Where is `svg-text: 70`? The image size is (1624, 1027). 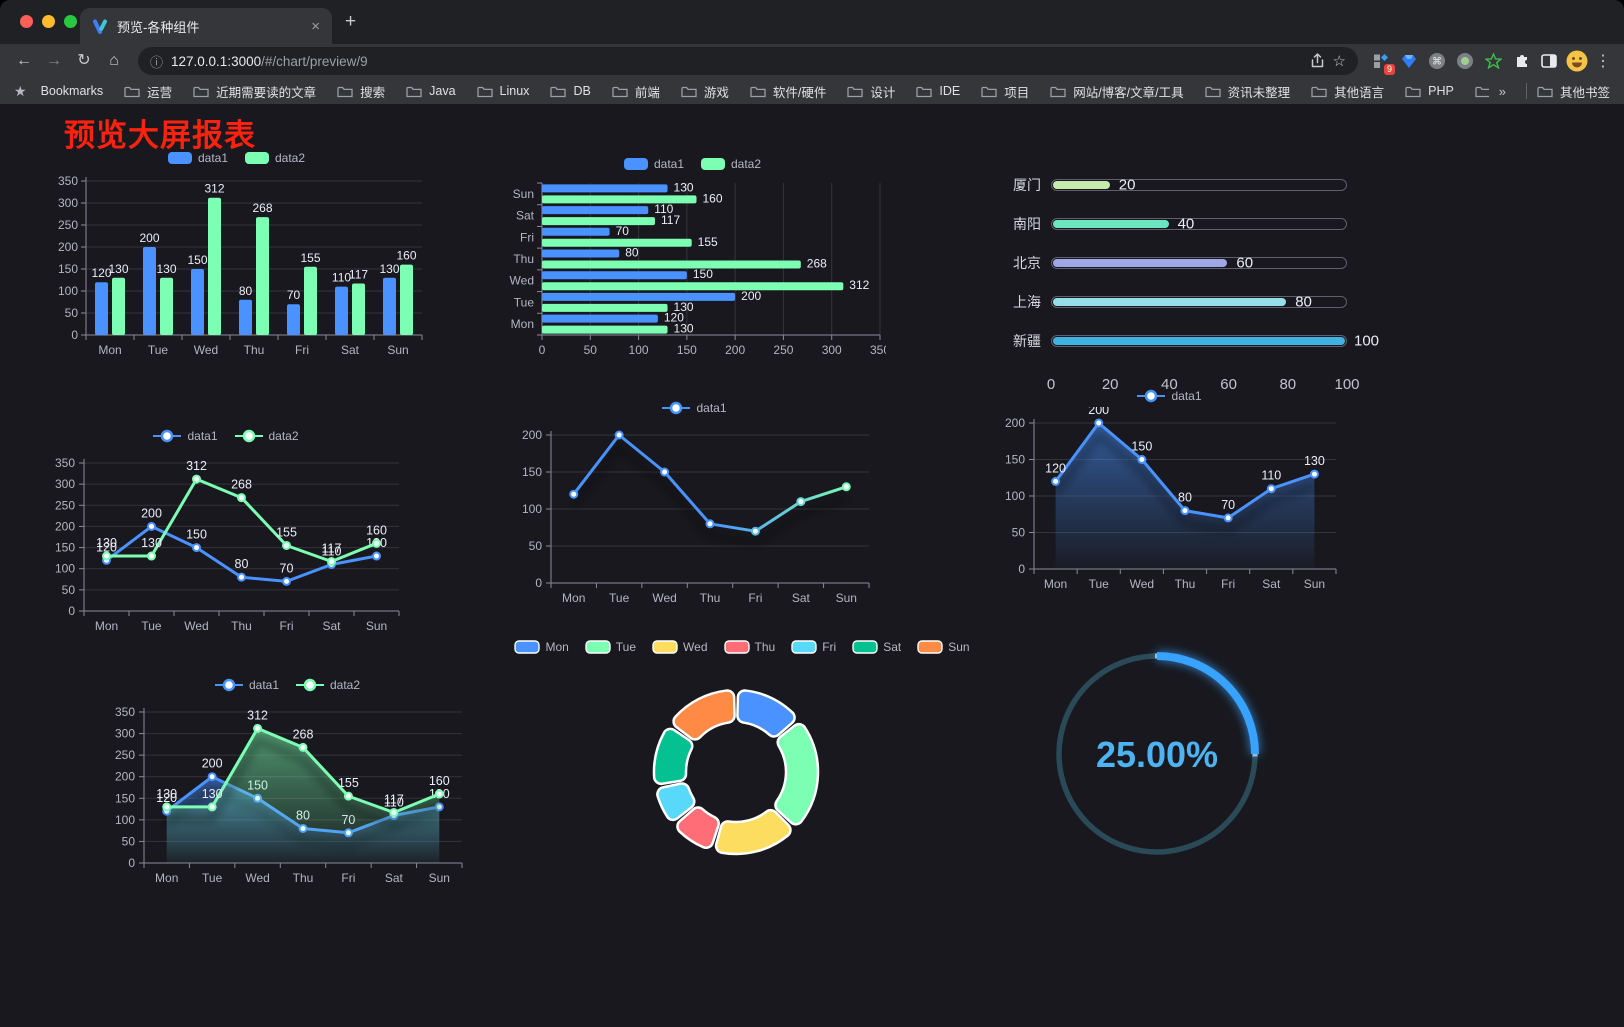
svg-text: 70 is located at coordinates (1228, 505).